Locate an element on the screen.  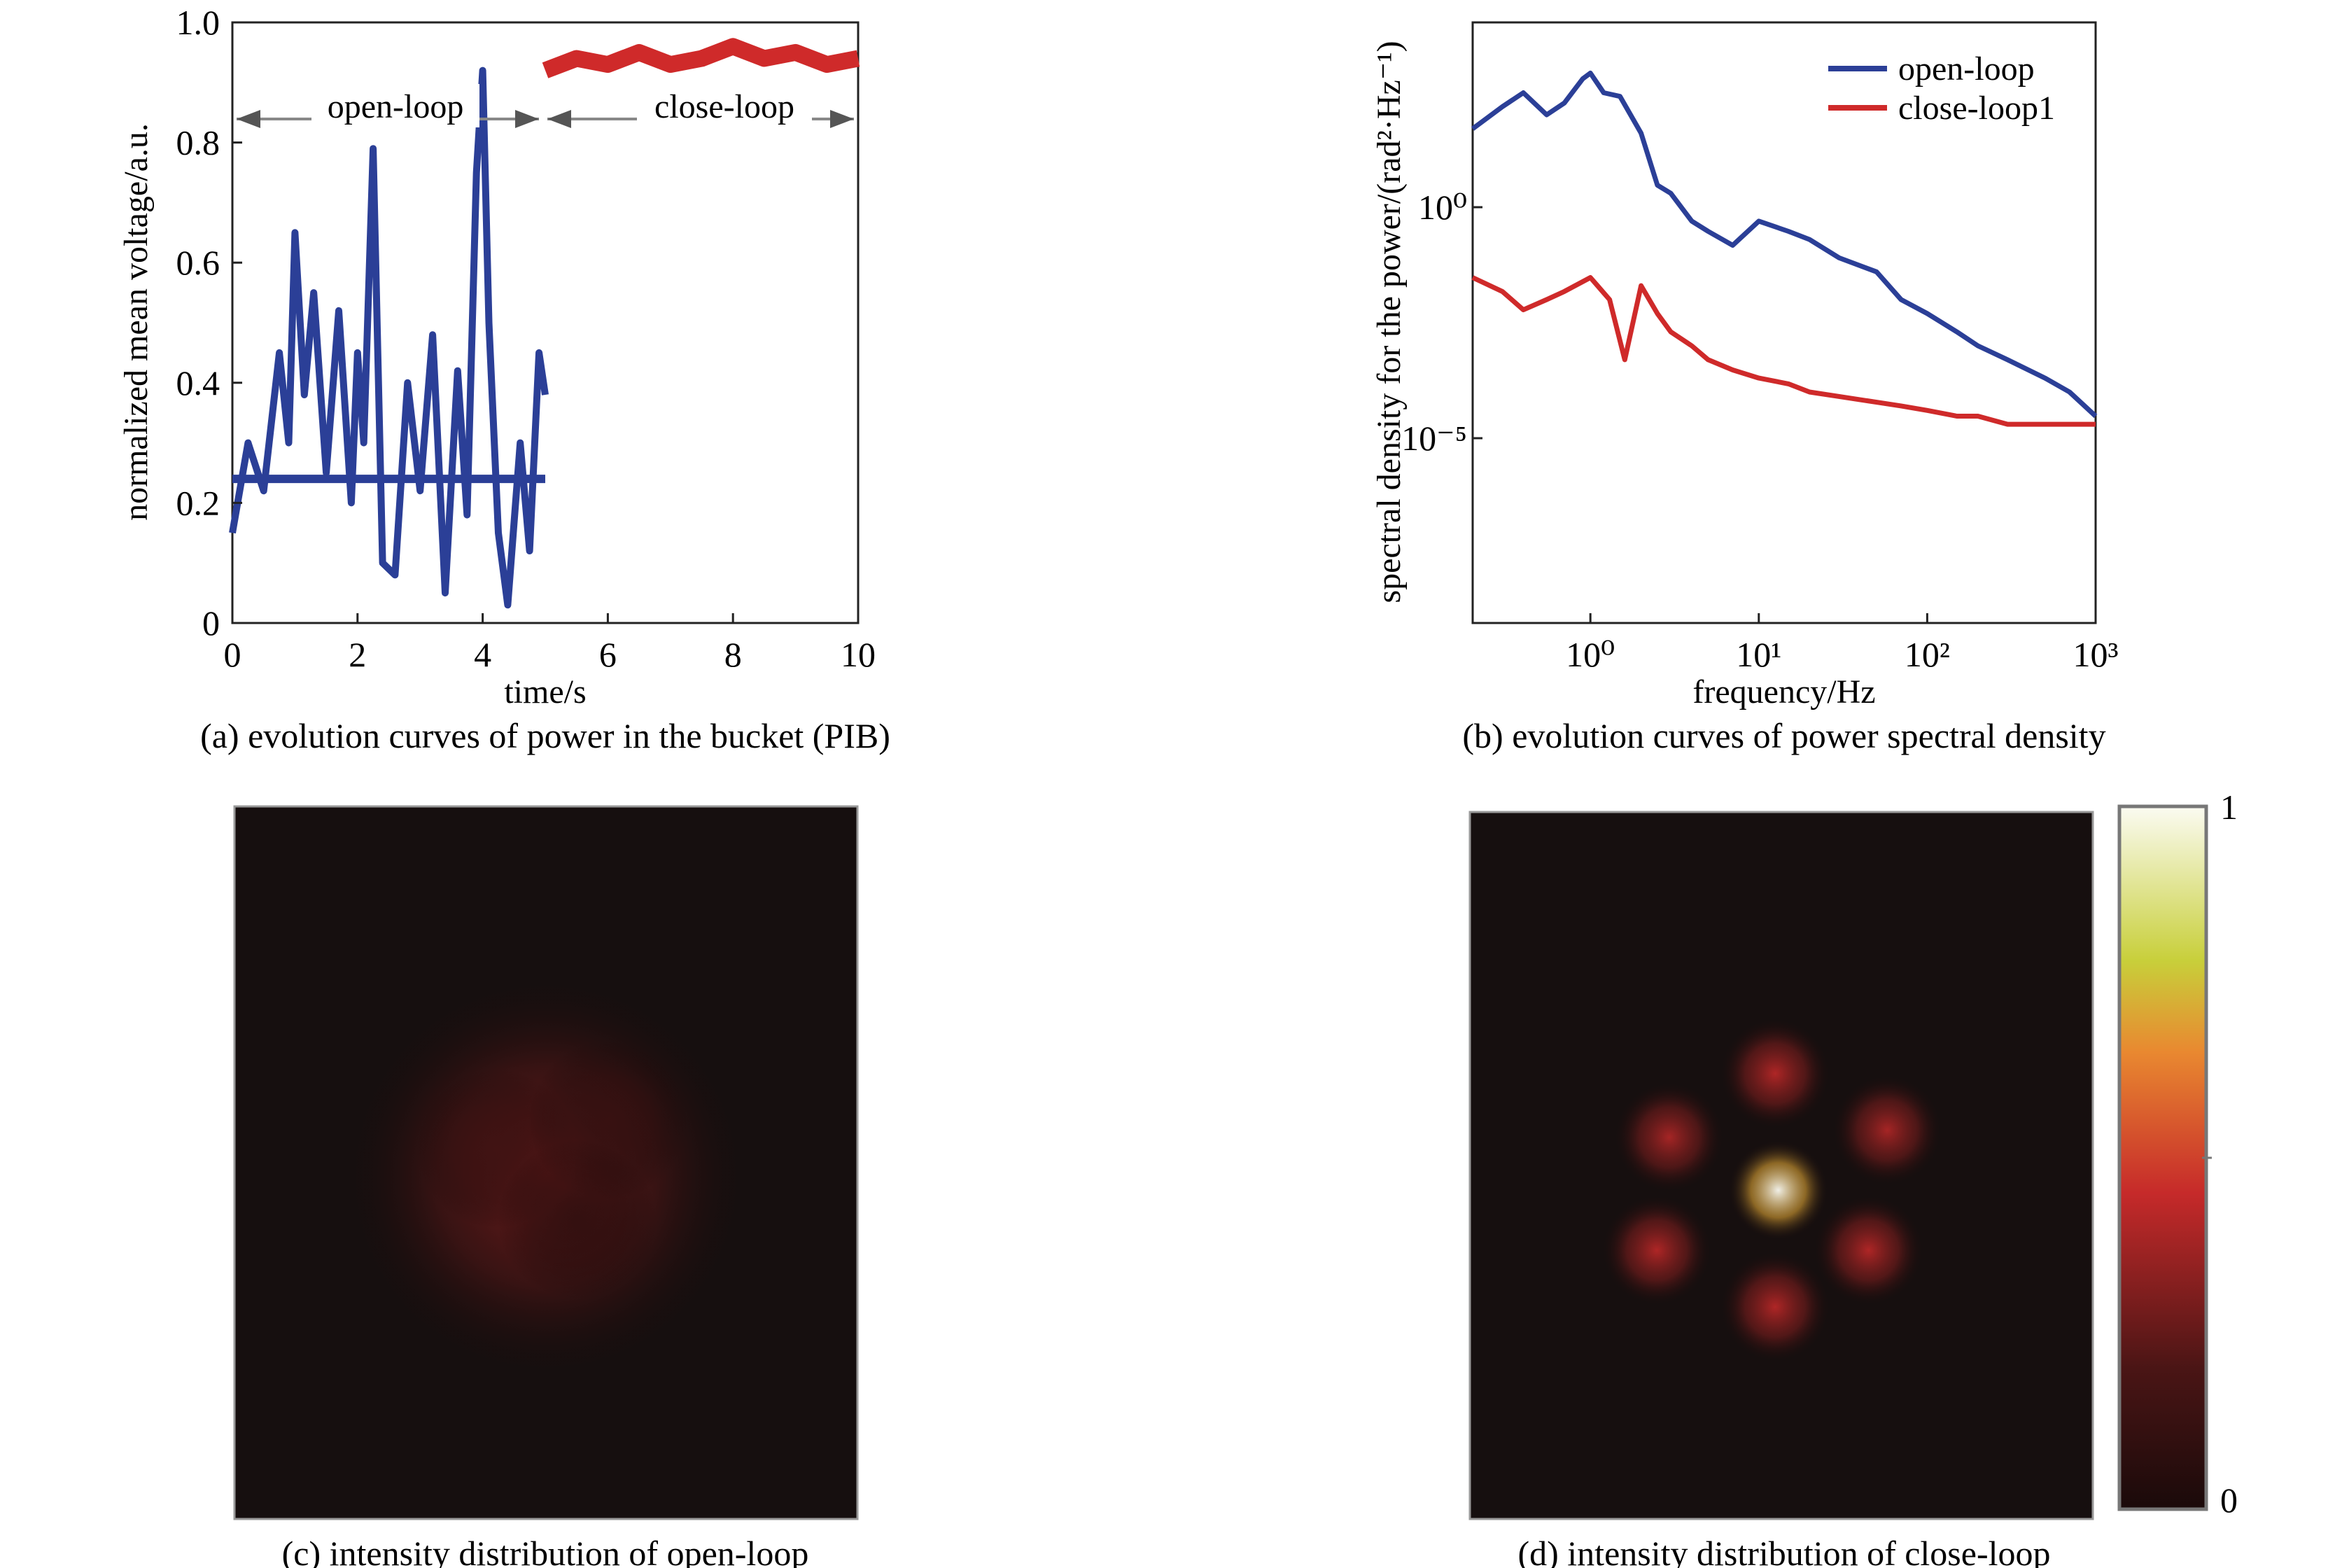
panel-b-xtick-label: 10⁰ is located at coordinates (1591, 654).